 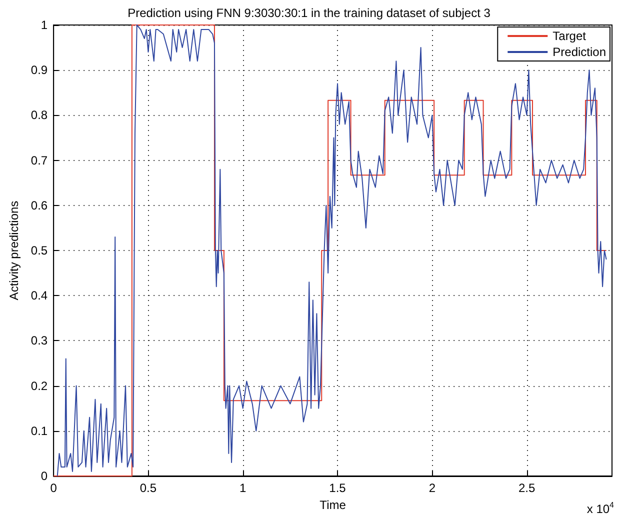 I want to click on y-tick-label: 0, so click(x=44, y=476).